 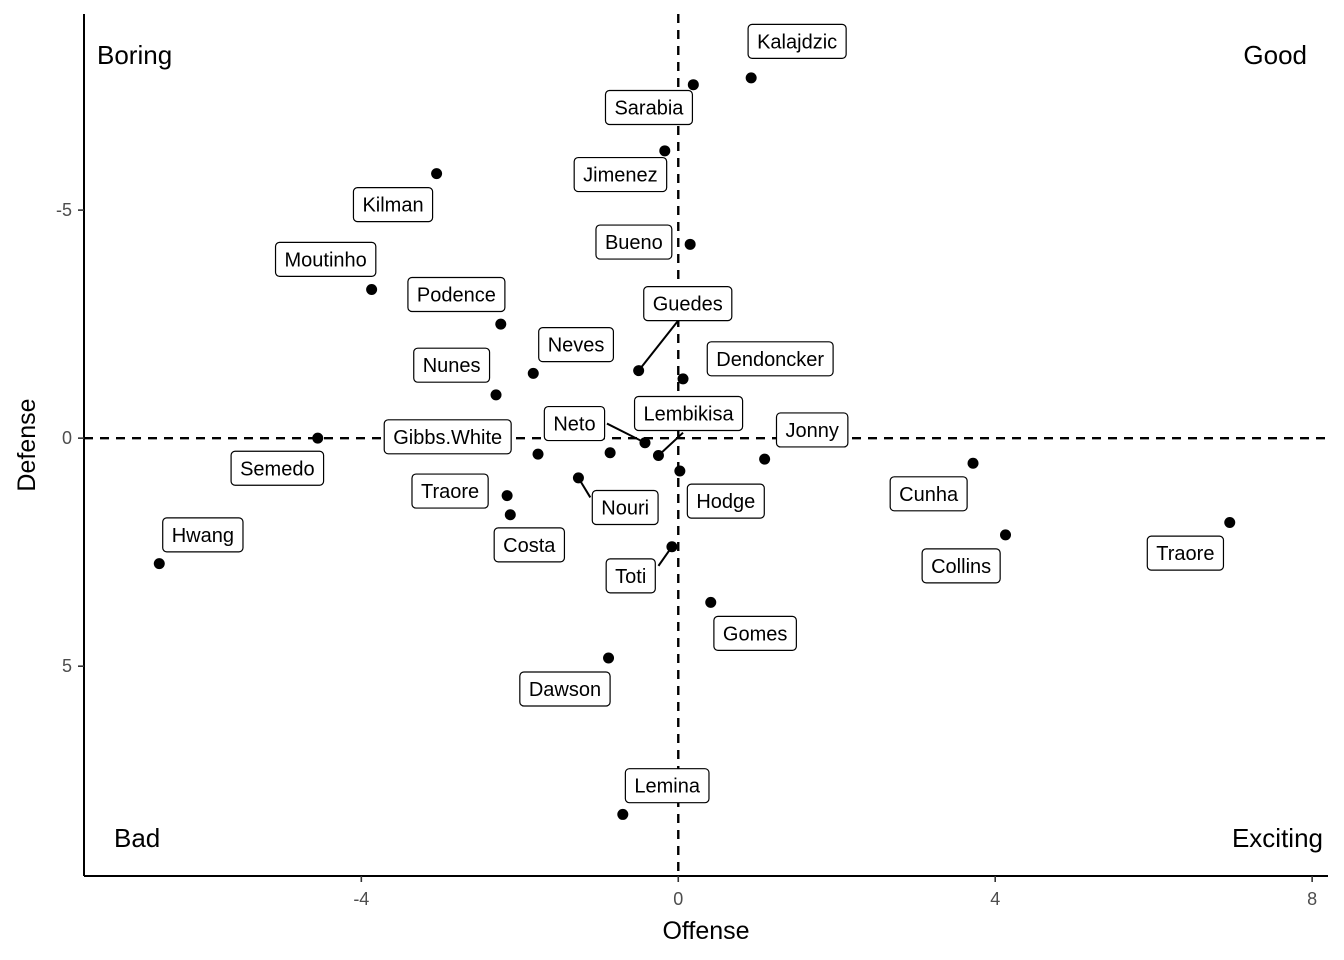 I want to click on point-label-text: Nouri, so click(x=625, y=508).